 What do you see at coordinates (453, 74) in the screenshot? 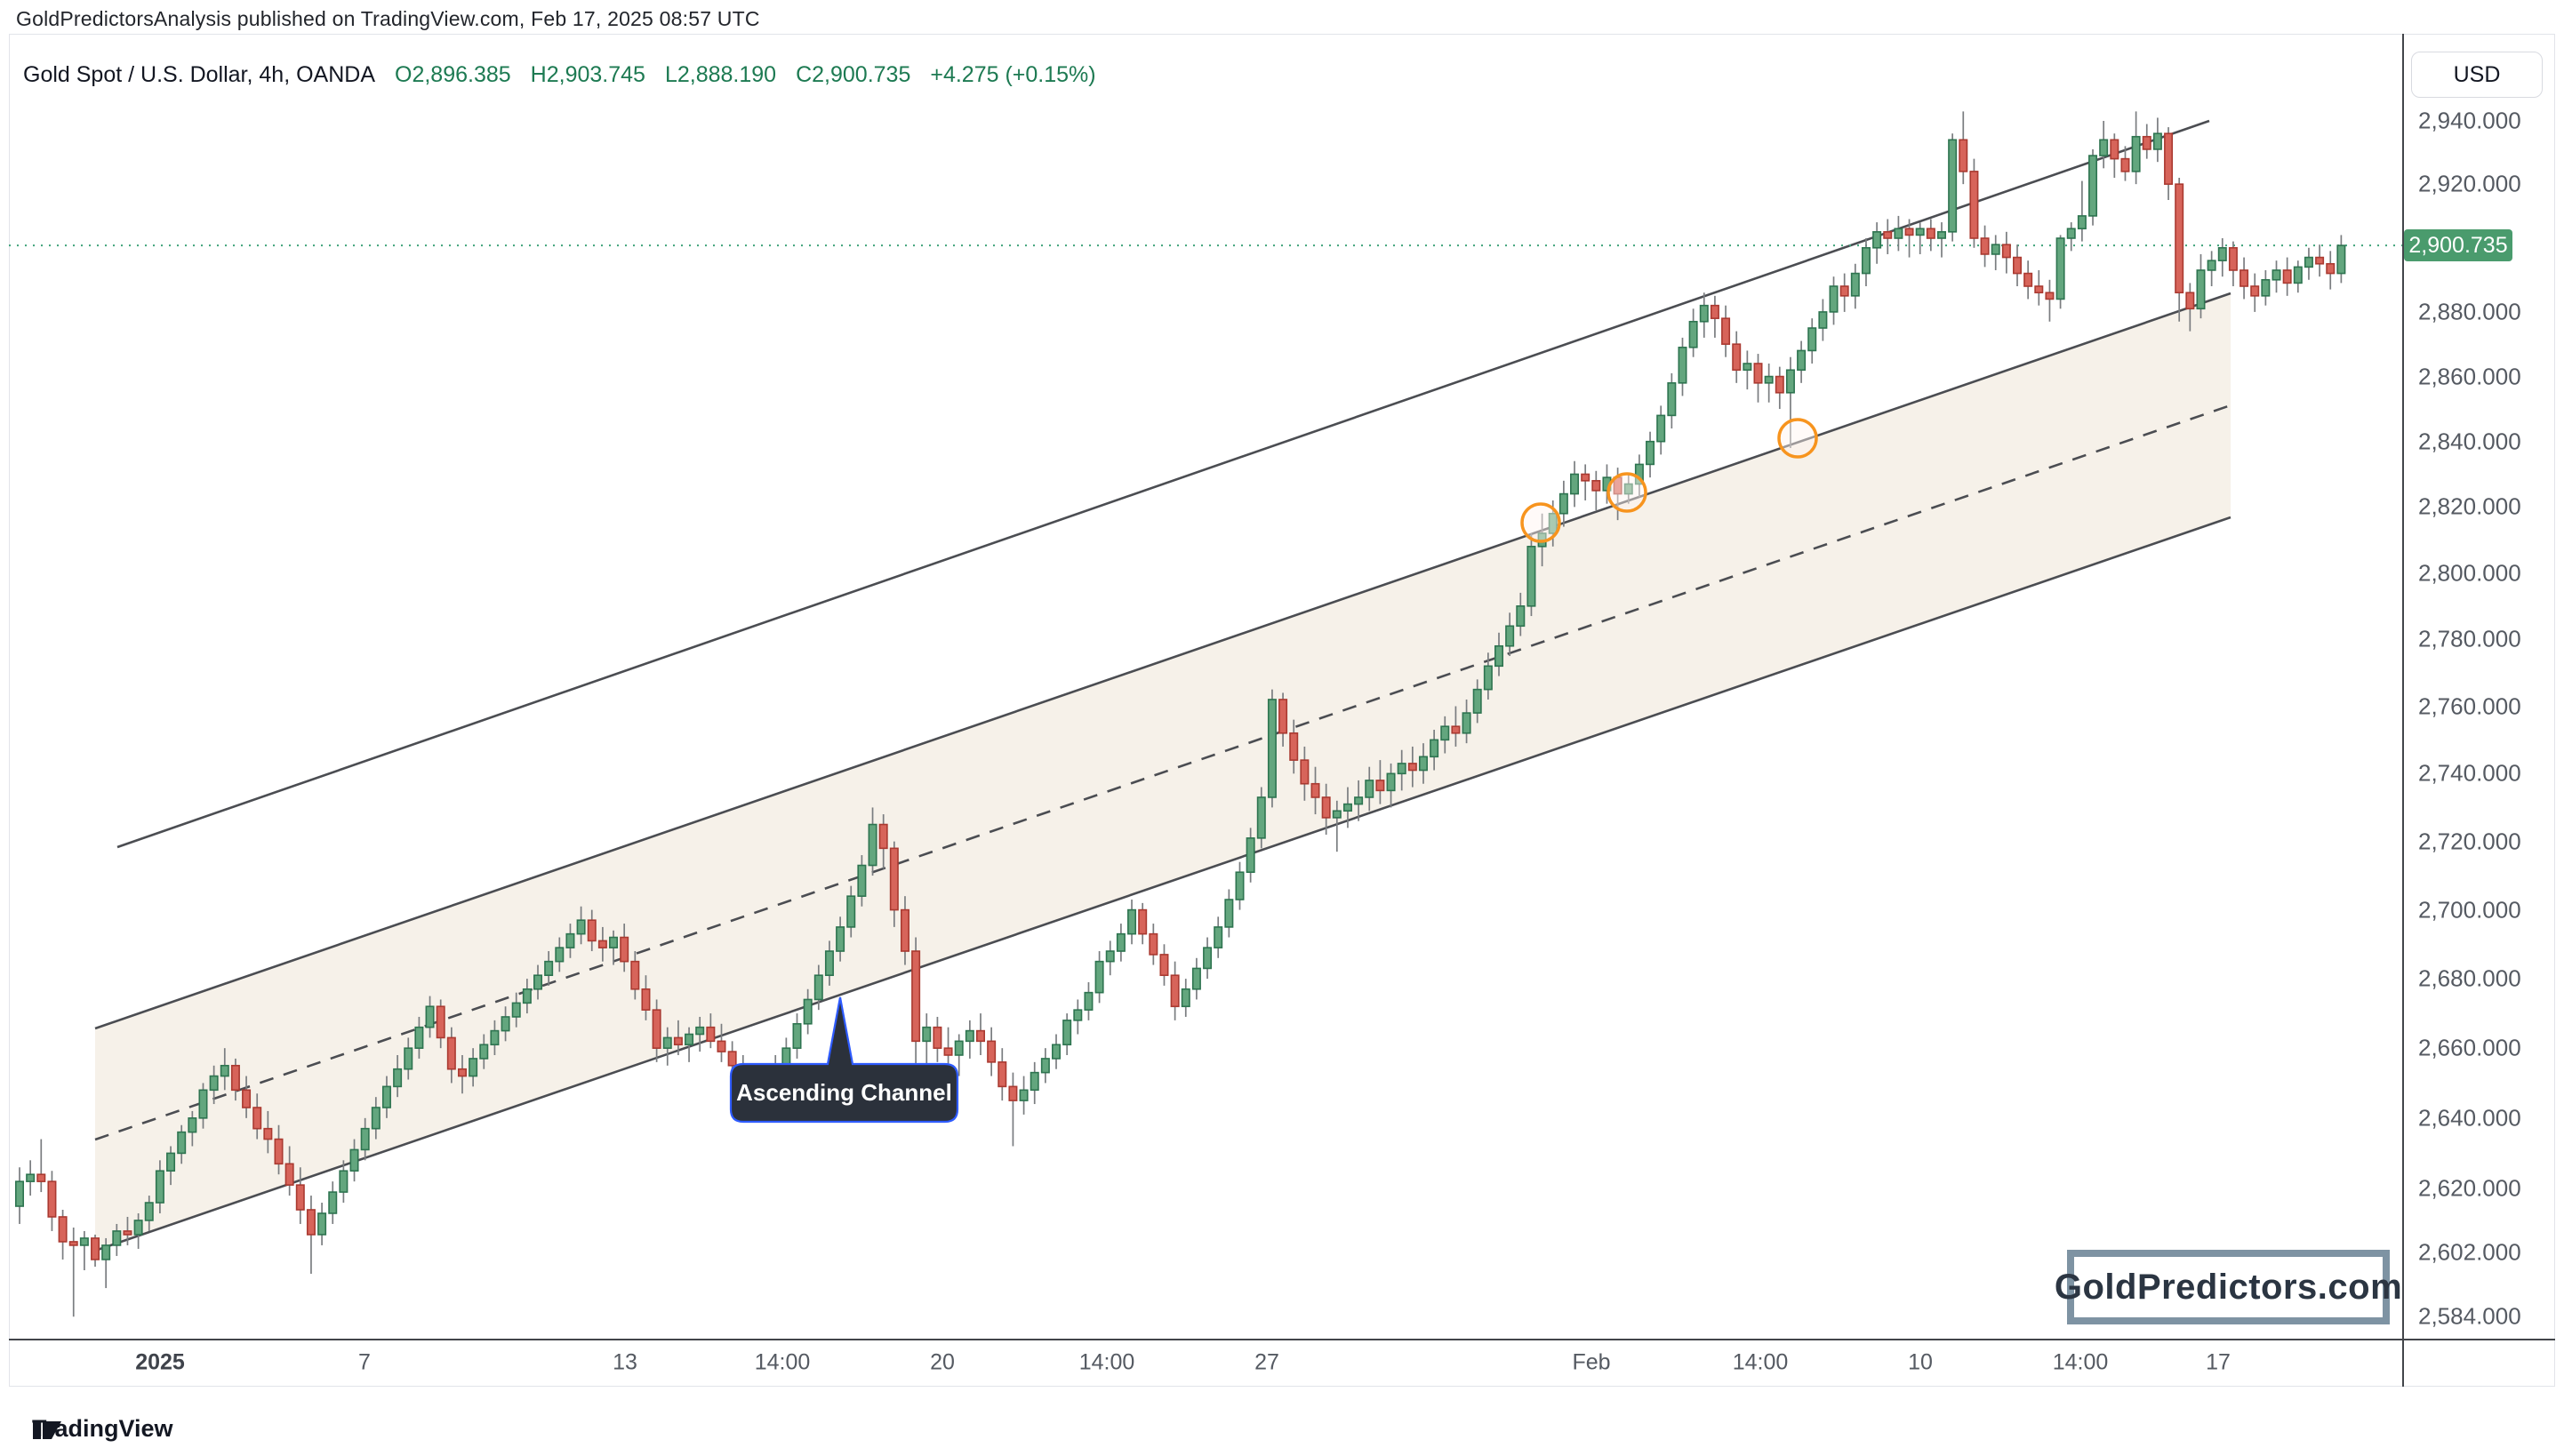
I see `ohlc-value: O2,896.385` at bounding box center [453, 74].